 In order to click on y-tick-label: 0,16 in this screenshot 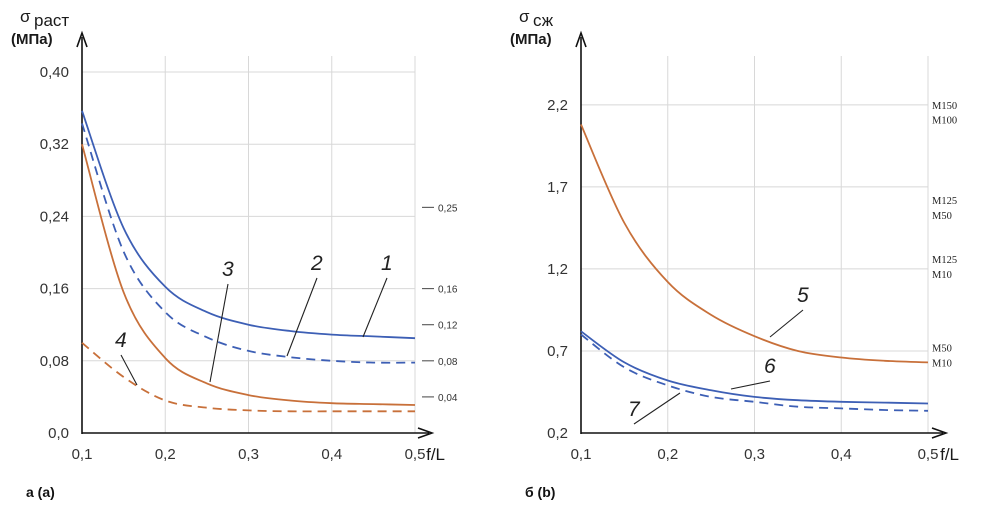, I will do `click(54, 289)`.